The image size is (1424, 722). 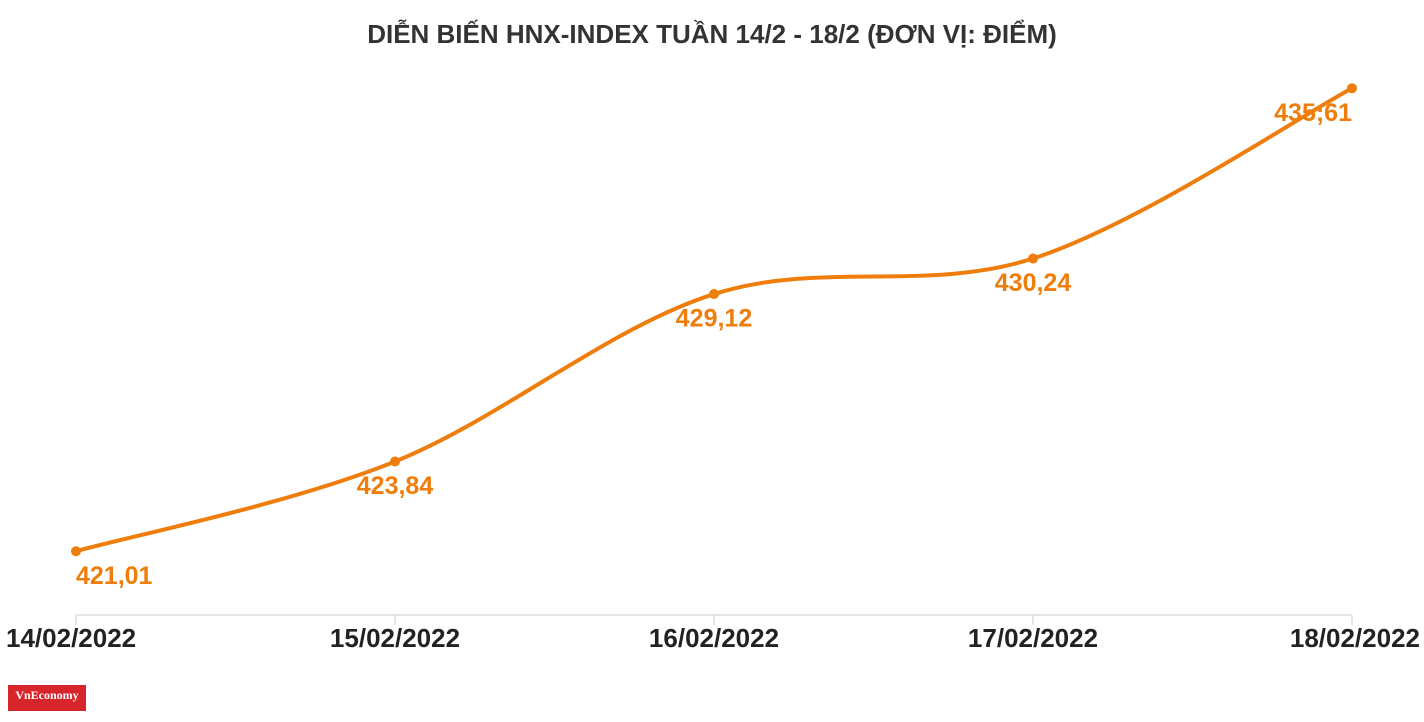 I want to click on value-label: 435;61, so click(x=1313, y=113).